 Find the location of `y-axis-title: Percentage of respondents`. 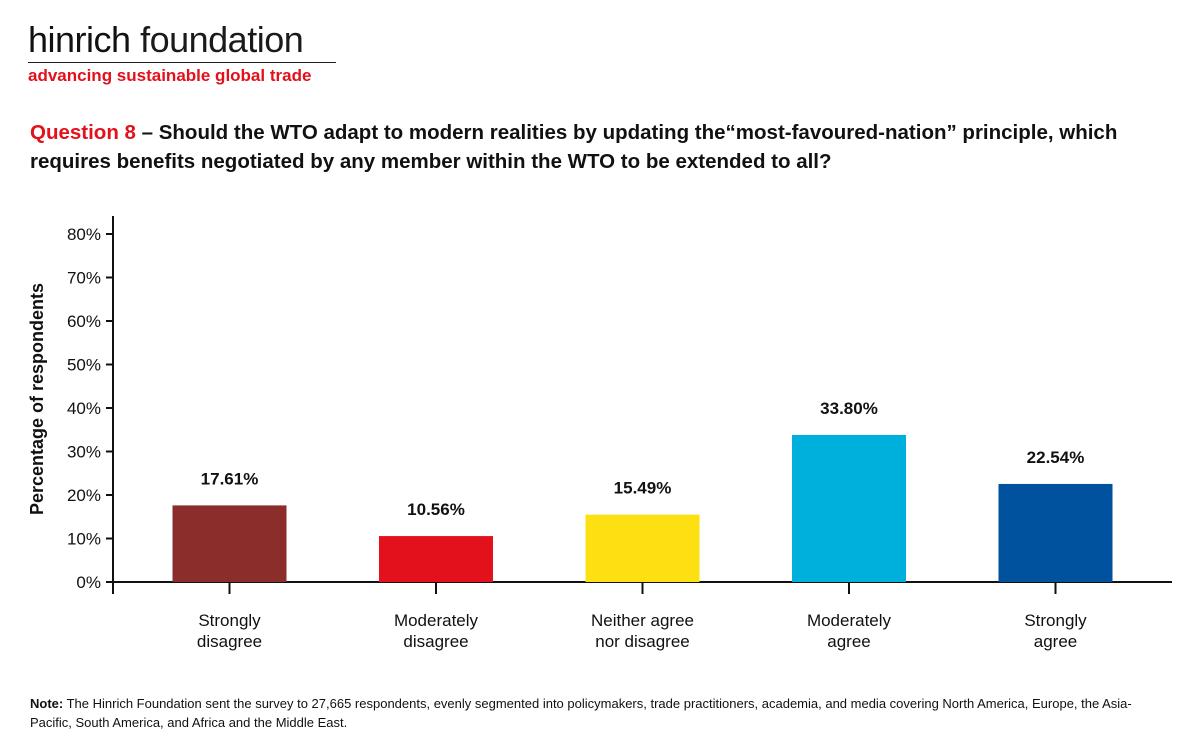

y-axis-title: Percentage of respondents is located at coordinates (37, 399).